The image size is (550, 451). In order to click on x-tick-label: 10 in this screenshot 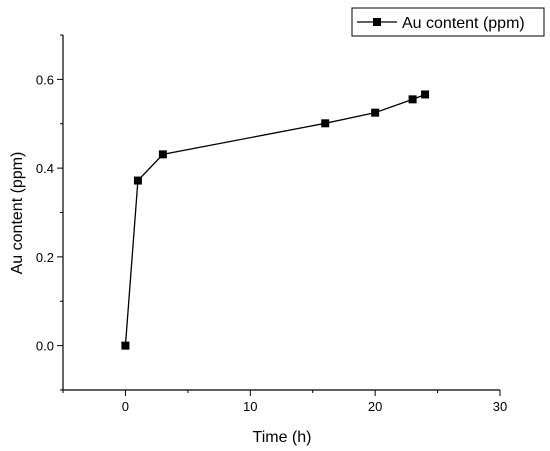, I will do `click(250, 406)`.